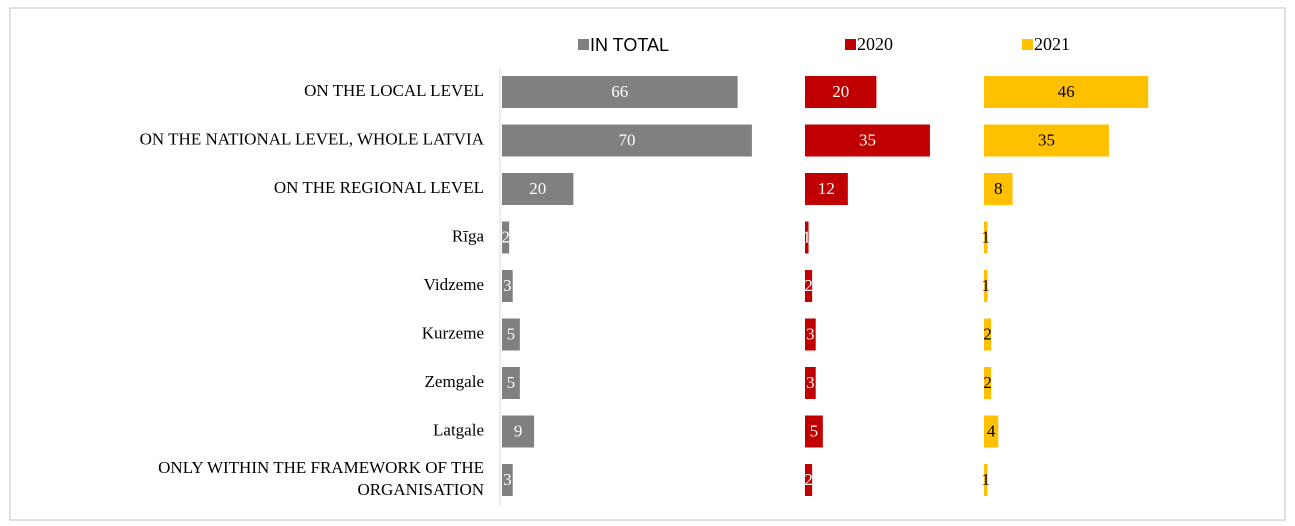  I want to click on legend-label: 2021, so click(1052, 44).